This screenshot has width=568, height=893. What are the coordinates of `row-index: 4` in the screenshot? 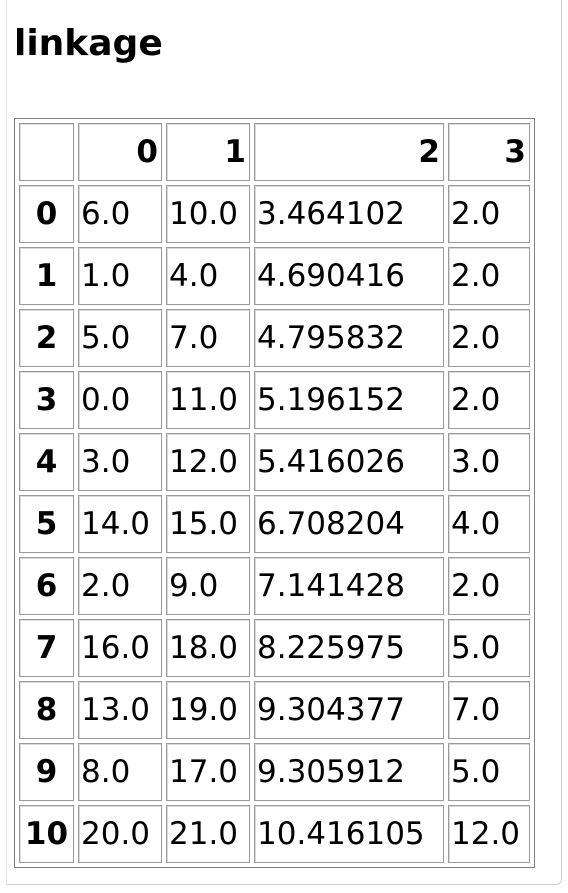 It's located at (46, 462).